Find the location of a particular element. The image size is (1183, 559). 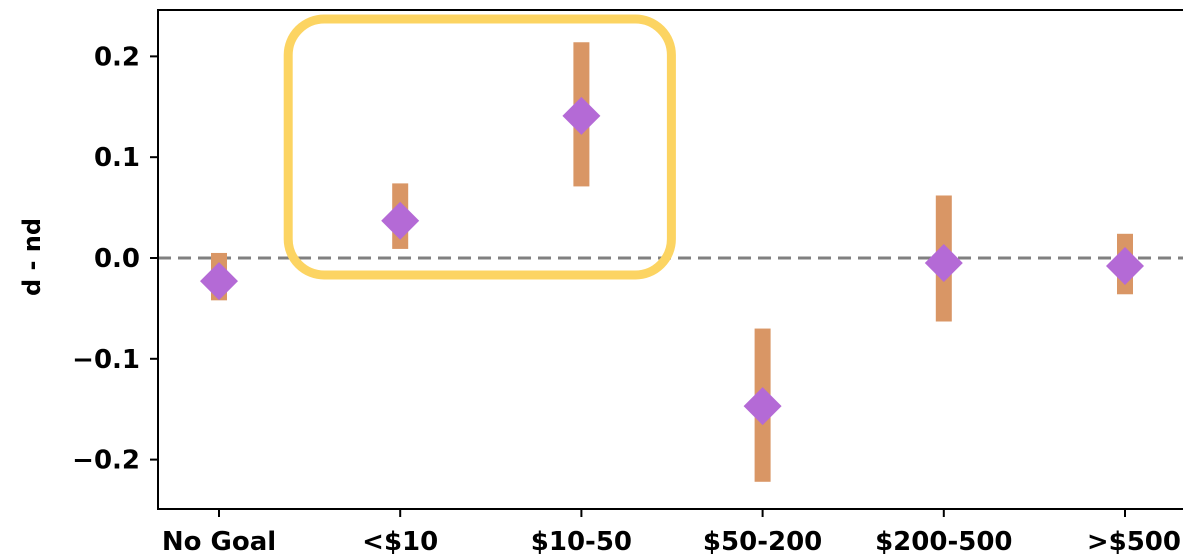

y-axis-label: d - nd is located at coordinates (32, 257).